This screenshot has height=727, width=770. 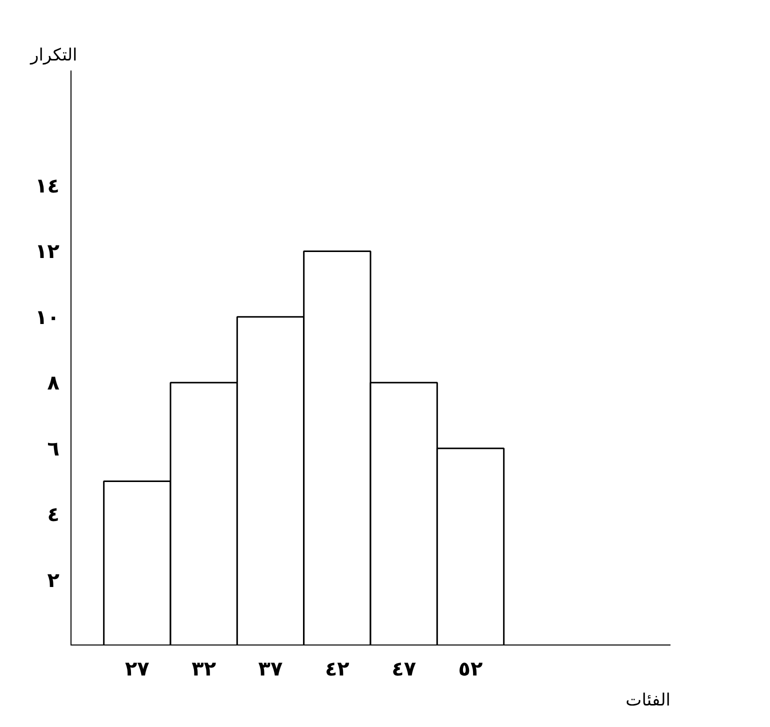 I want to click on y-tick-label: ١٤, so click(x=47, y=186).